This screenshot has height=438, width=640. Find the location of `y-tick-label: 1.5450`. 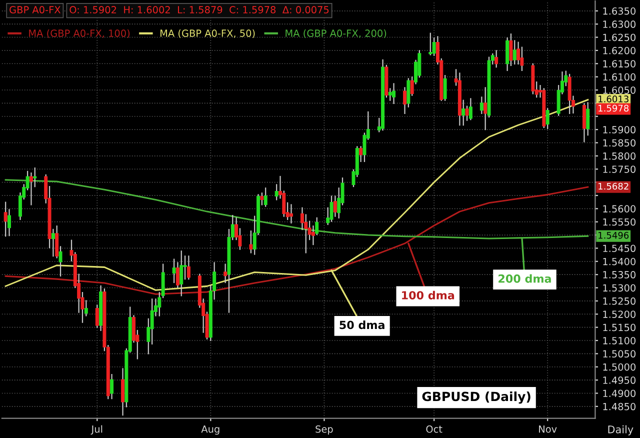

y-tick-label: 1.5450 is located at coordinates (619, 248).